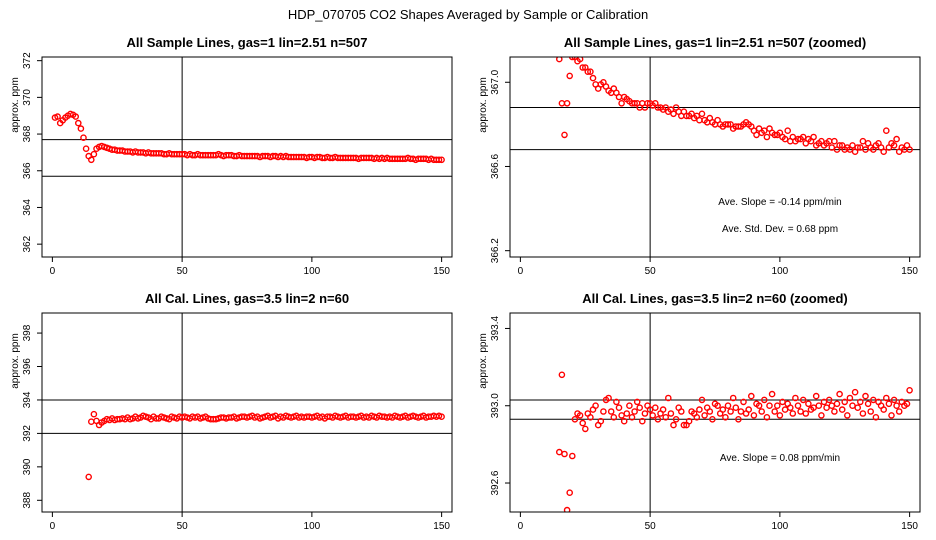  What do you see at coordinates (495, 405) in the screenshot?
I see `y-tick-label: 393.0` at bounding box center [495, 405].